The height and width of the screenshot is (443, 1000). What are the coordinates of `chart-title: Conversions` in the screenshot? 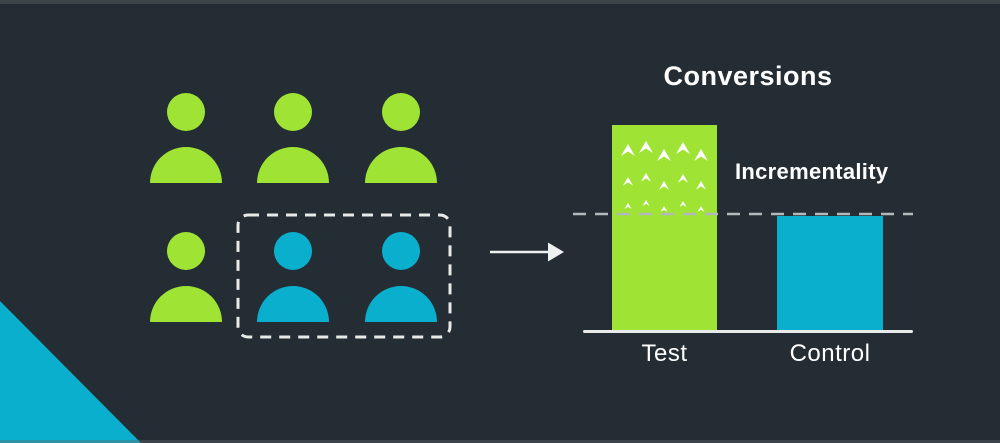 It's located at (748, 76).